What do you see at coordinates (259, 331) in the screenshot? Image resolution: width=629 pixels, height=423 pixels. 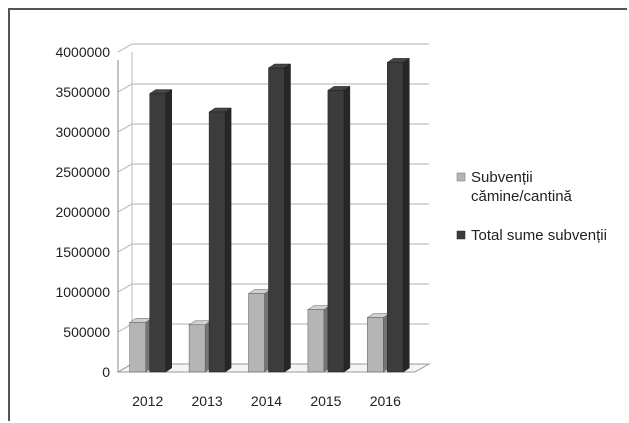 I see `bar-subventii-camine-2014` at bounding box center [259, 331].